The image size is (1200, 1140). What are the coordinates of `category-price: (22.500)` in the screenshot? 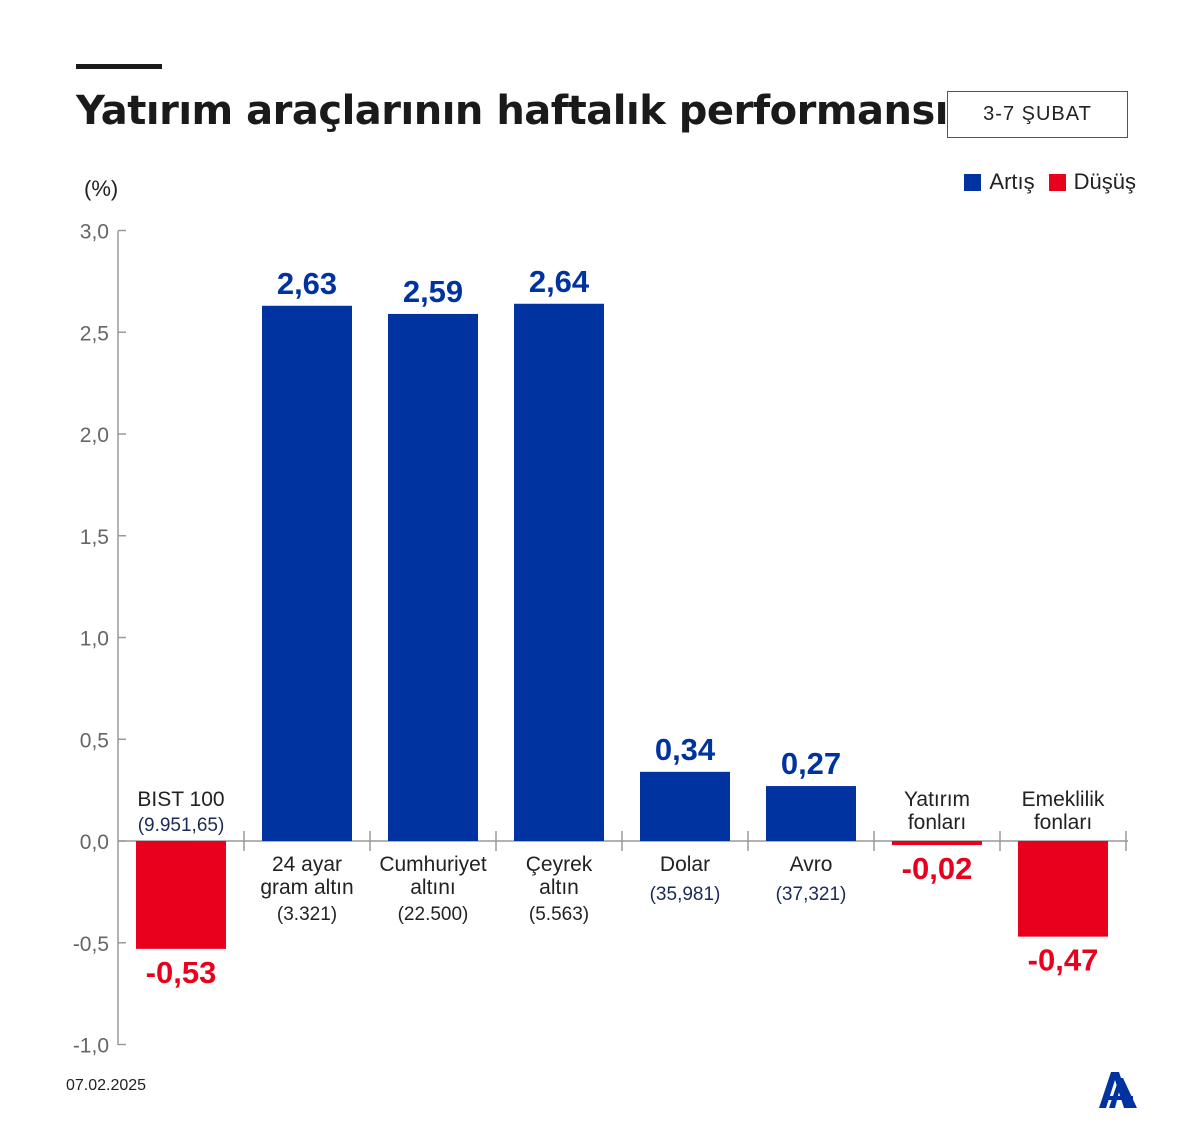 It's located at (433, 914).